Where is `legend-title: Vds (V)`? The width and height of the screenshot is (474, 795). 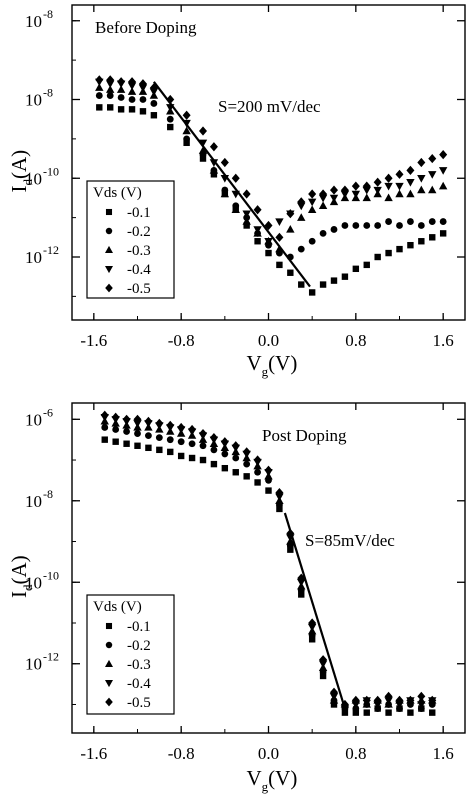
legend-title: Vds (V) is located at coordinates (117, 607).